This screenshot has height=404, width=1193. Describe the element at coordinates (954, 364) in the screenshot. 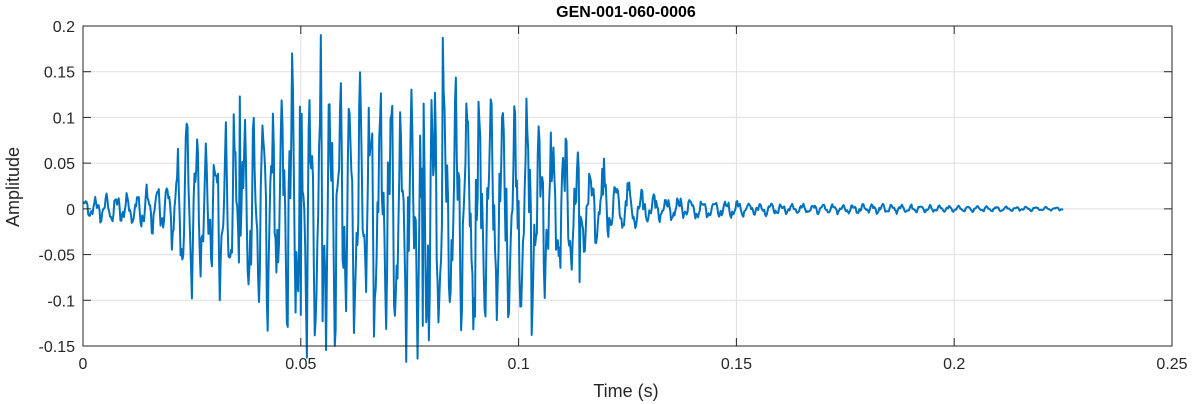

I see `x-tick-label: 0.2` at that location.